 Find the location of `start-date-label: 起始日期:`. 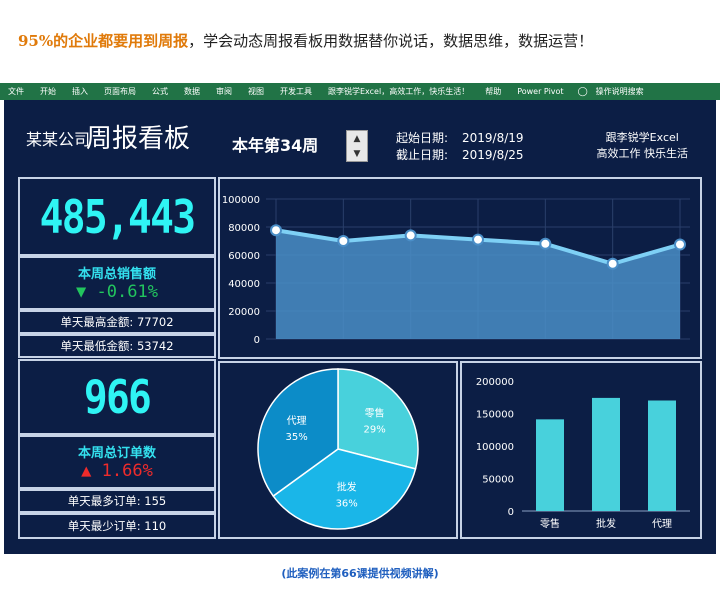

start-date-label: 起始日期: is located at coordinates (422, 138).